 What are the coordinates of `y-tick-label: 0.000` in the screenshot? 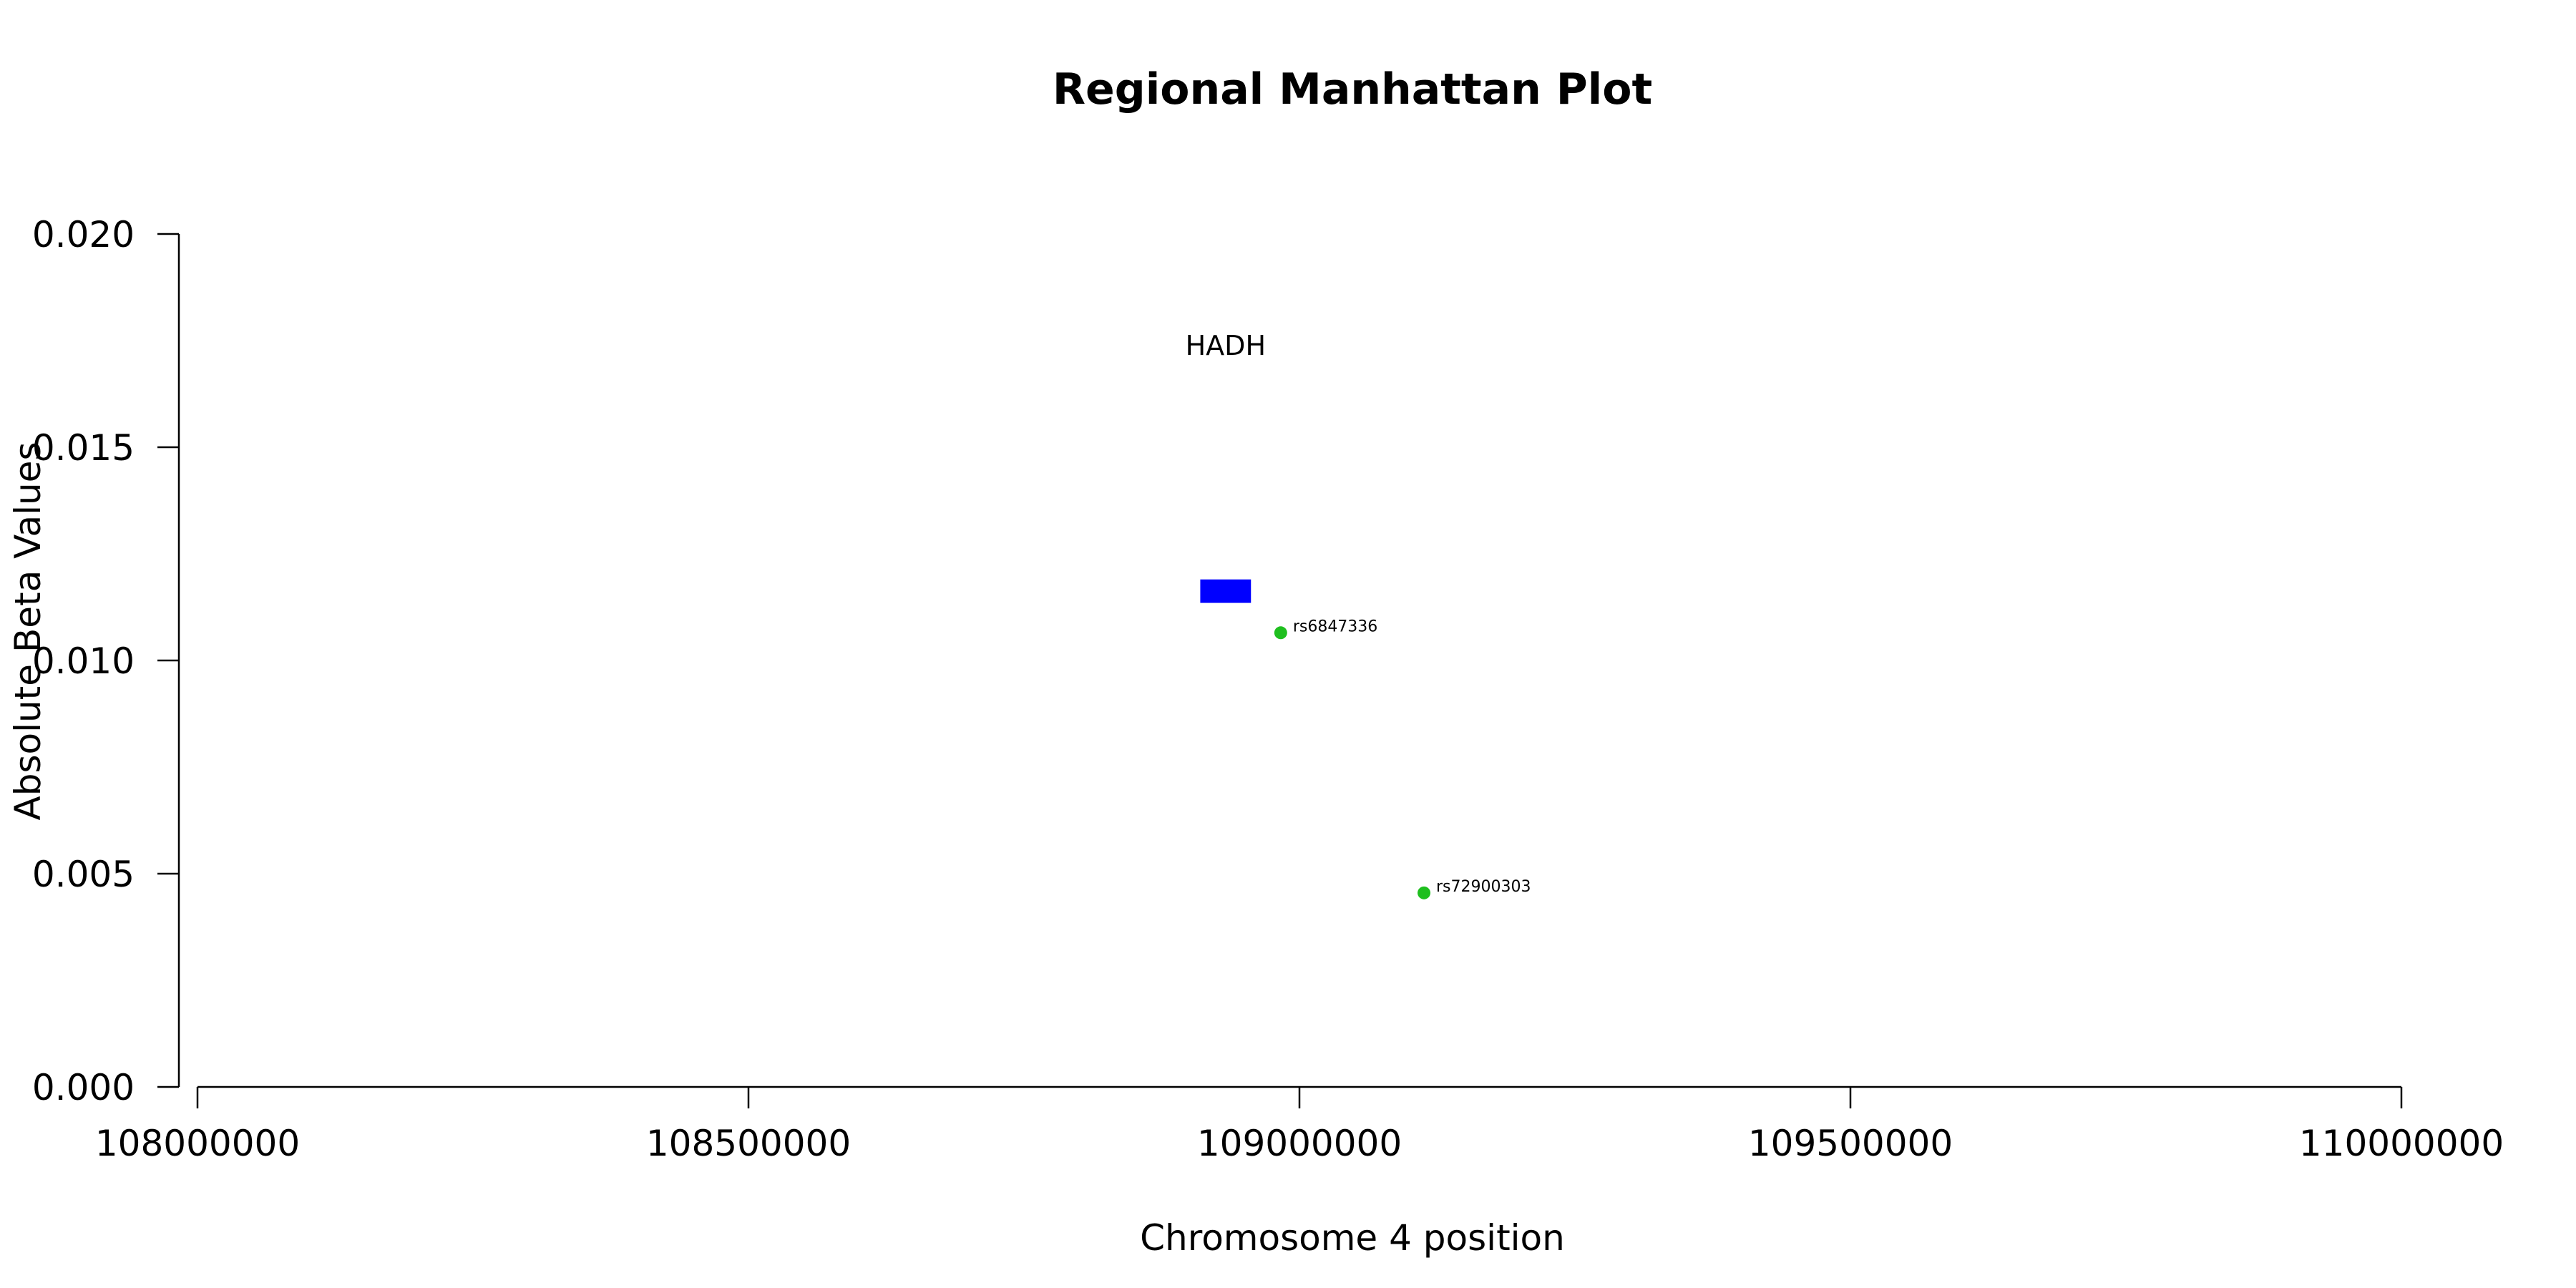 It's located at (83, 1087).